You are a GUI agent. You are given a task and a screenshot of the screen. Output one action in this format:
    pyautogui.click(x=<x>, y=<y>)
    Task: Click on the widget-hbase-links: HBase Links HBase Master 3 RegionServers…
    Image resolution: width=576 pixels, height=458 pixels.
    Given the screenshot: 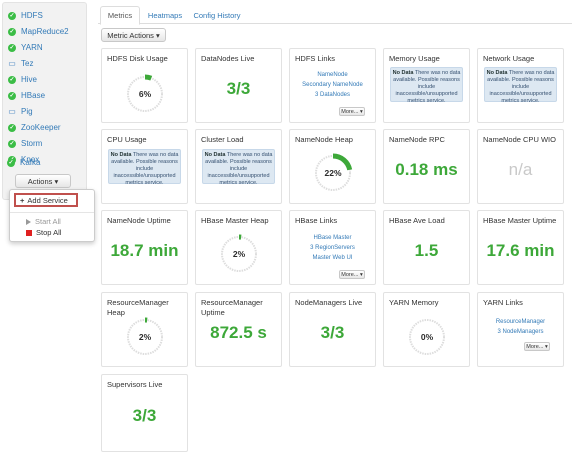 What is the action you would take?
    pyautogui.click(x=332, y=247)
    